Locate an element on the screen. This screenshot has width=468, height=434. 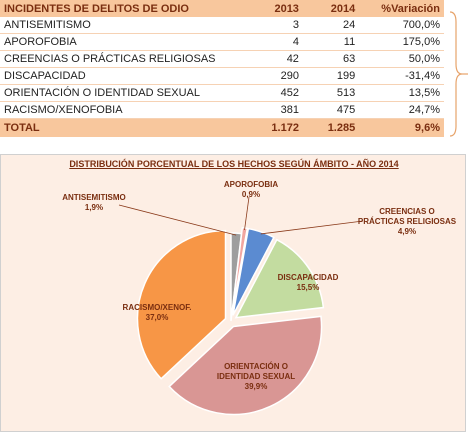
slice-discapacidad is located at coordinates (279, 278).